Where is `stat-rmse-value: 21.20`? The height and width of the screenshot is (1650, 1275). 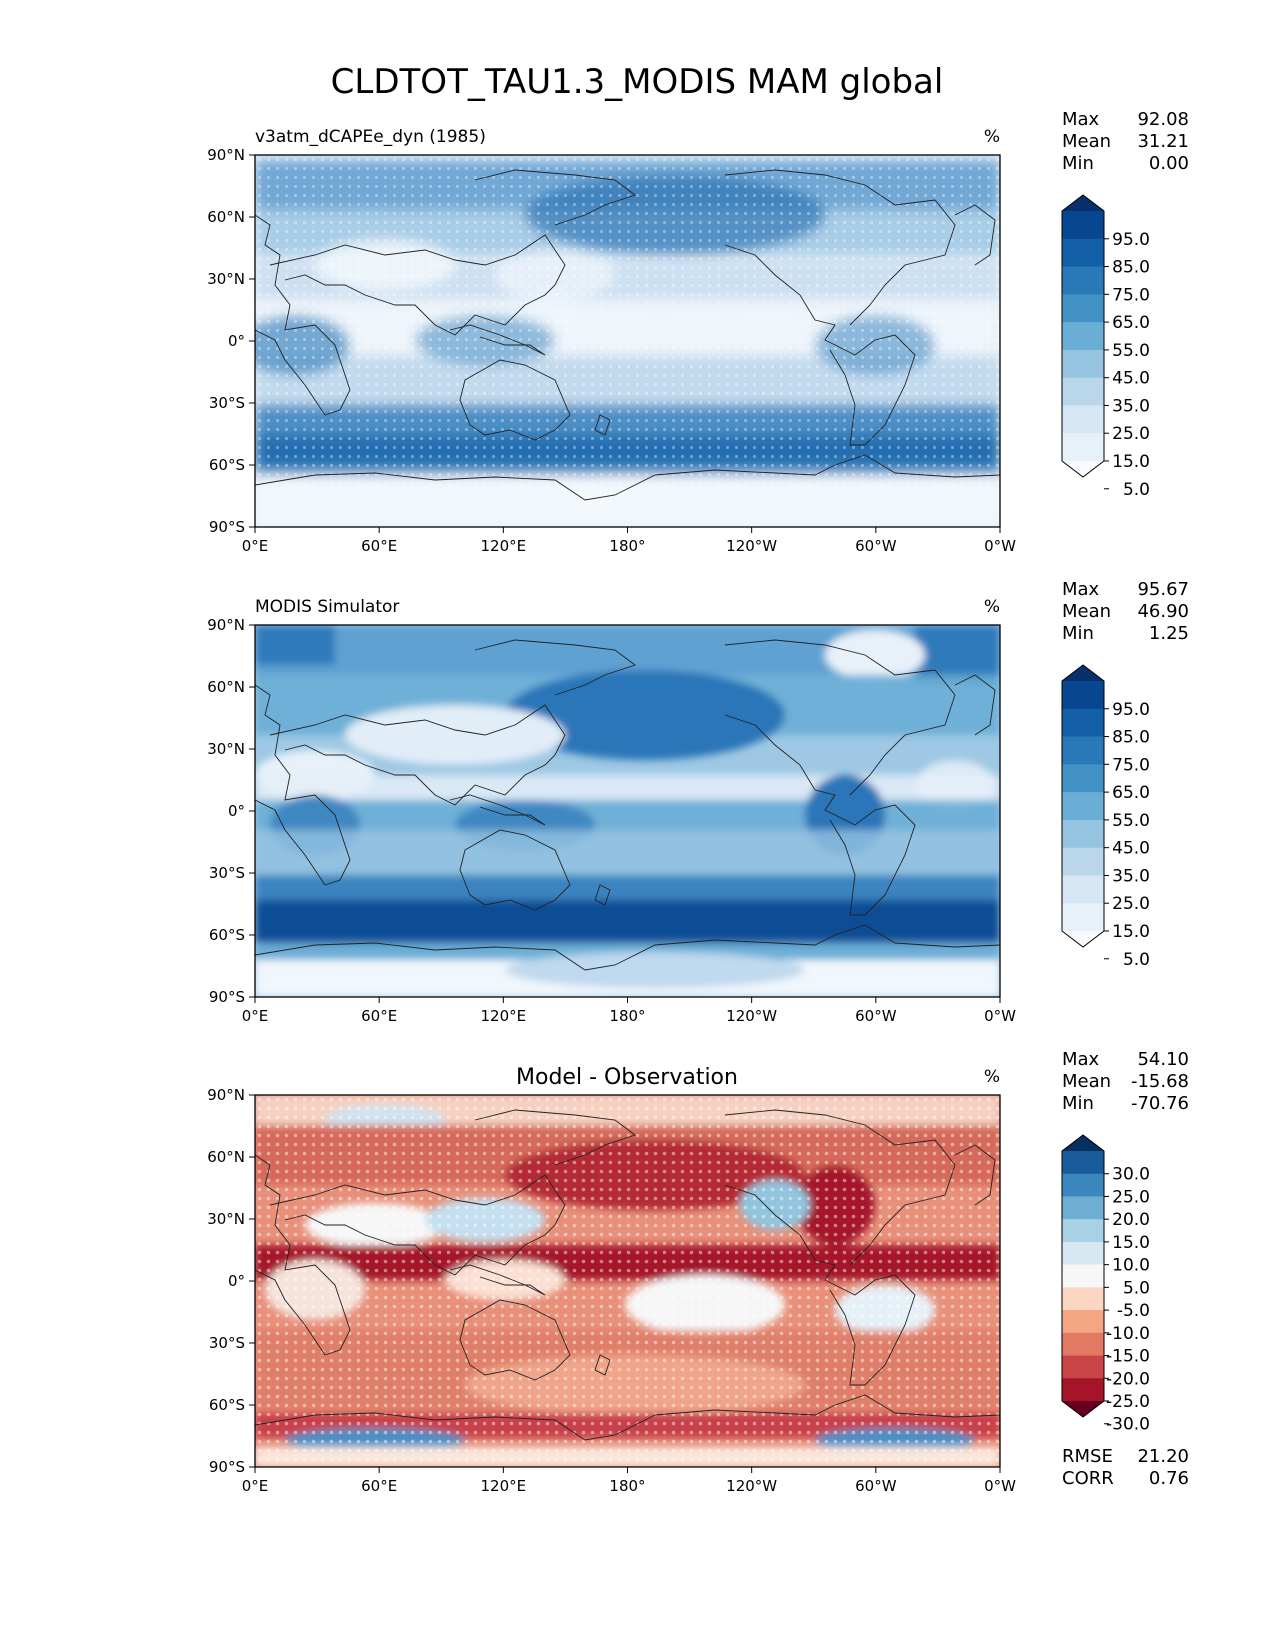 stat-rmse-value: 21.20 is located at coordinates (1163, 1456).